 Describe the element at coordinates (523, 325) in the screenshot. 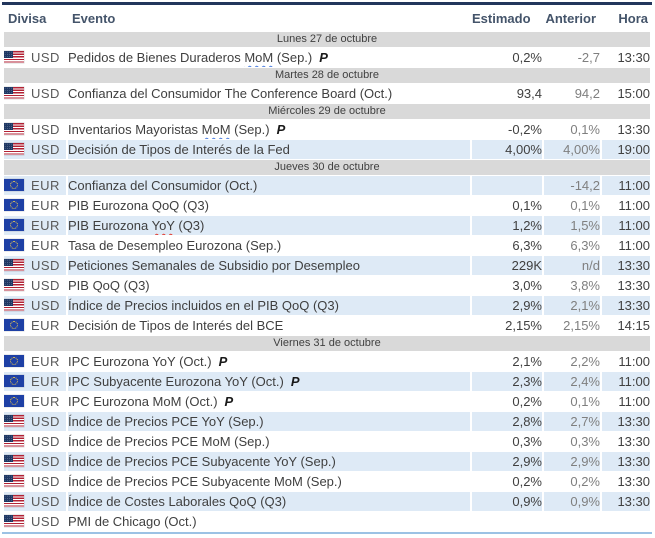

I see `estimado-value: 2,15%` at that location.